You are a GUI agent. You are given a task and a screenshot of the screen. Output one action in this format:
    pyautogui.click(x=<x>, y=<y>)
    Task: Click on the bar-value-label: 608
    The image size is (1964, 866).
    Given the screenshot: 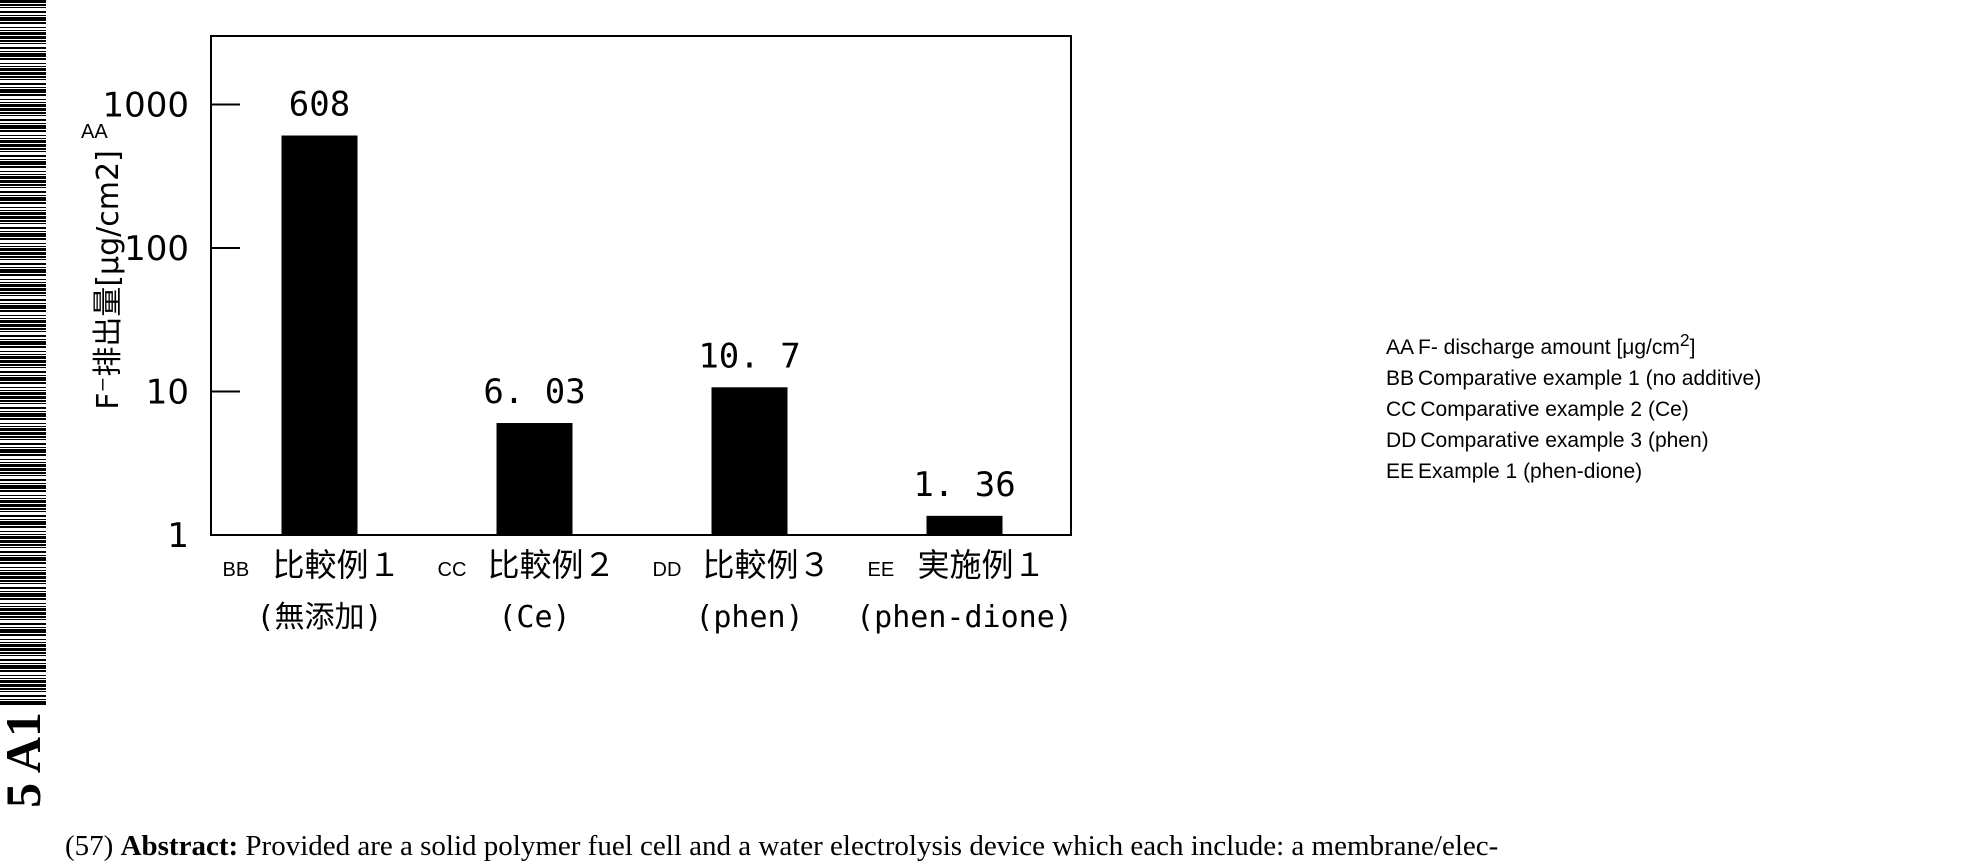 What is the action you would take?
    pyautogui.click(x=319, y=105)
    